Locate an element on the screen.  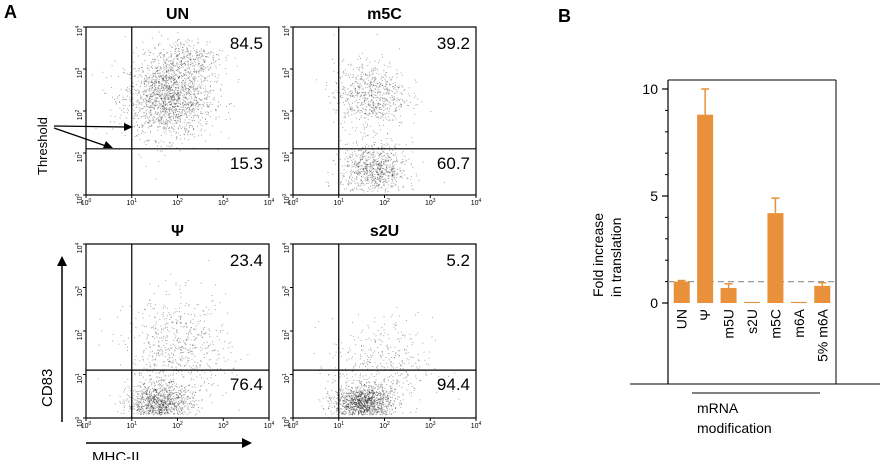
y-tick-label: 104 is located at coordinates (286, 30).